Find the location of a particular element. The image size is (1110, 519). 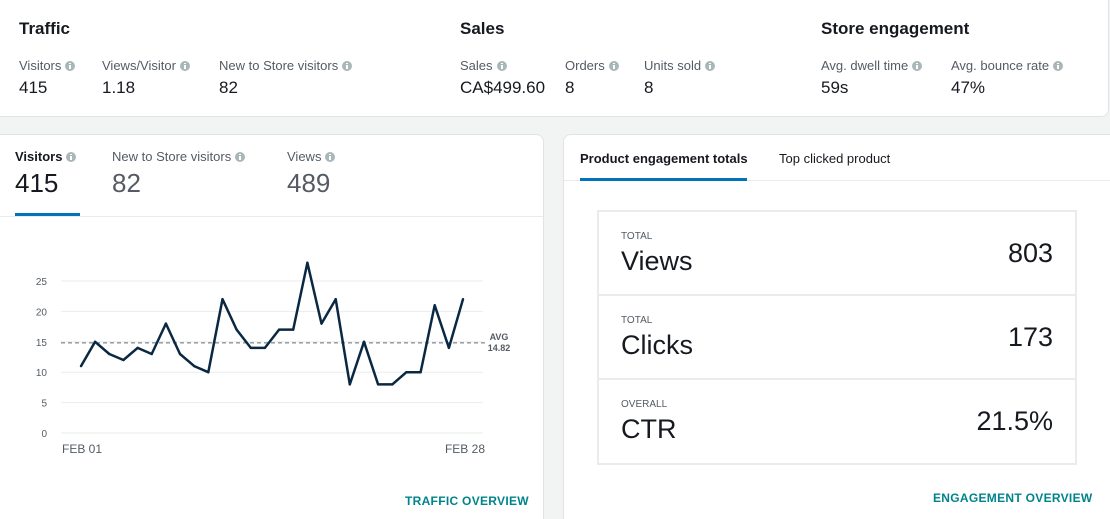

y-tick-label: 10 is located at coordinates (42, 373).